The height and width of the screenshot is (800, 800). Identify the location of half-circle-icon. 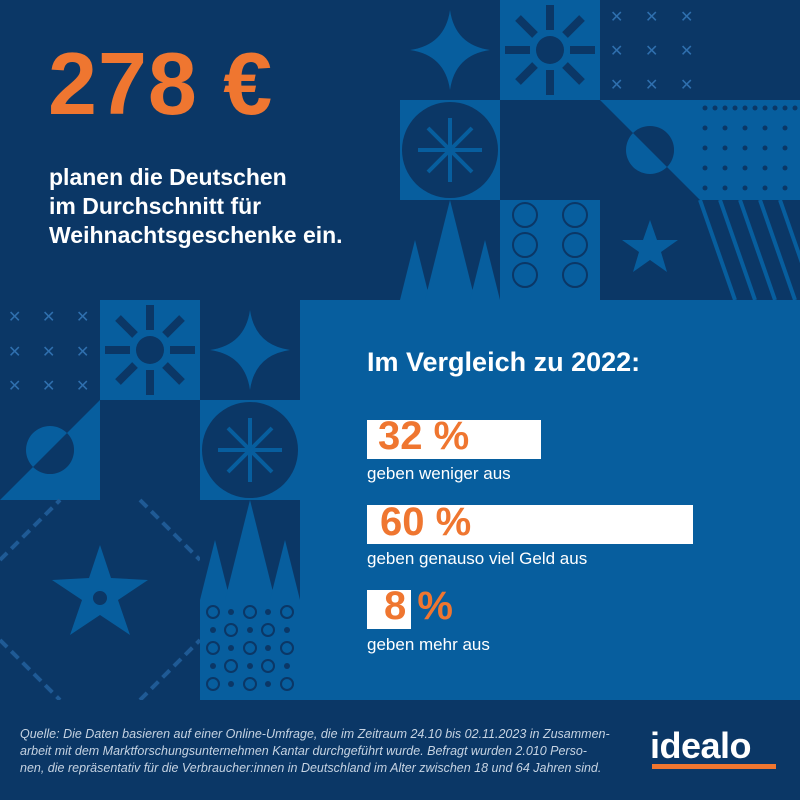
(650, 150).